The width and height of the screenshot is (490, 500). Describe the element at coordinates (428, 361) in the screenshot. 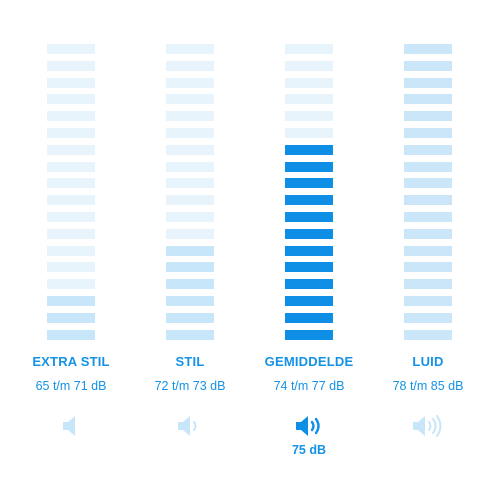

I see `level-label: LUID` at that location.